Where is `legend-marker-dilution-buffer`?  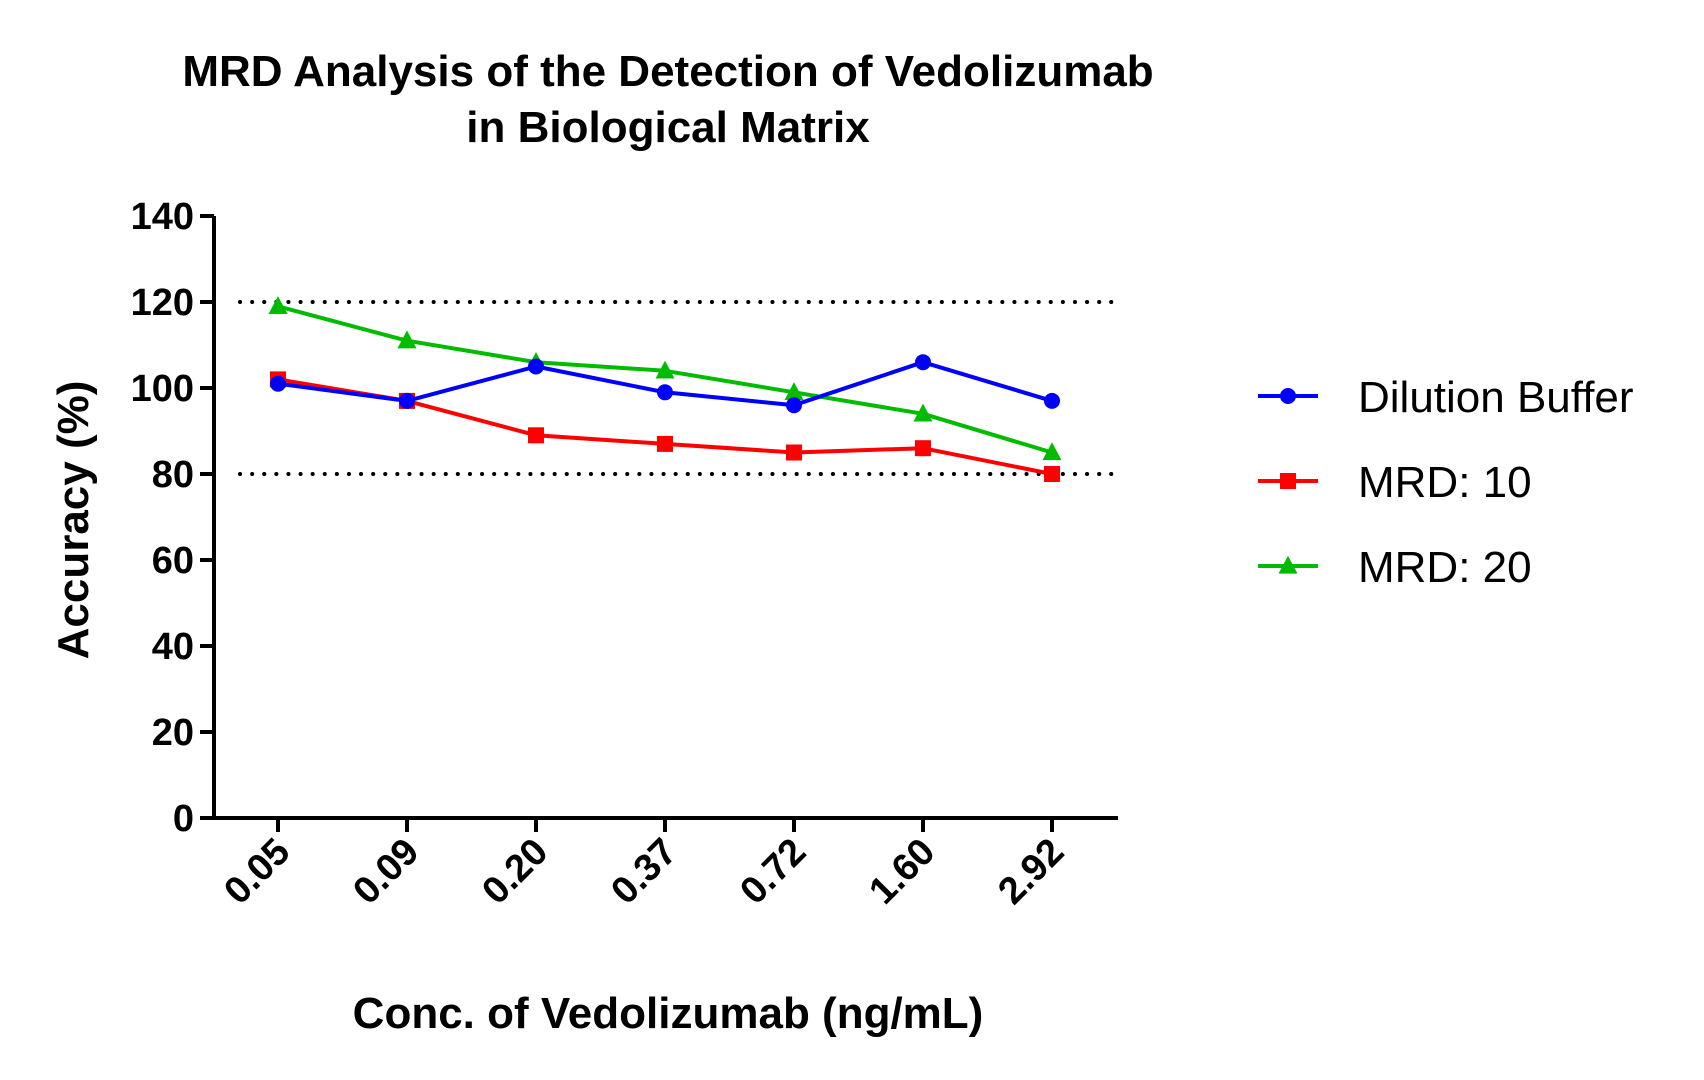
legend-marker-dilution-buffer is located at coordinates (1288, 396).